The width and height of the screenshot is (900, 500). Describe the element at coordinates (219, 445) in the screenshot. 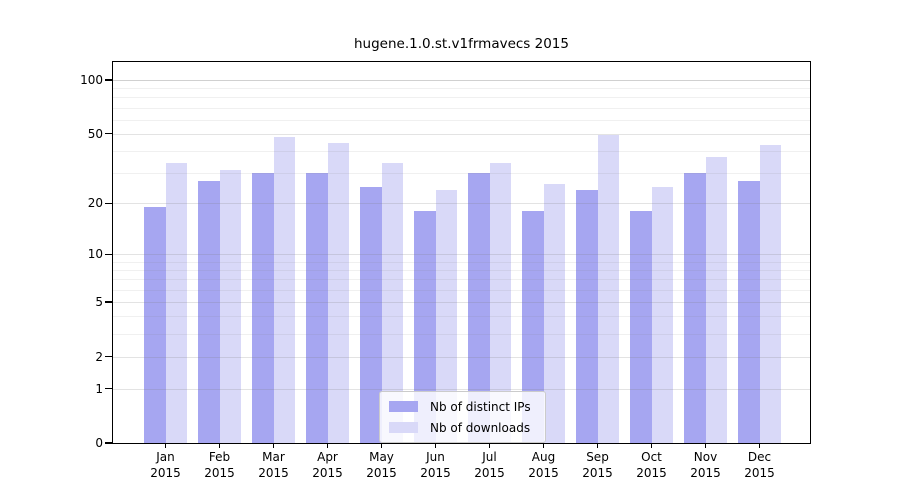

I see `x-tick-feb` at that location.